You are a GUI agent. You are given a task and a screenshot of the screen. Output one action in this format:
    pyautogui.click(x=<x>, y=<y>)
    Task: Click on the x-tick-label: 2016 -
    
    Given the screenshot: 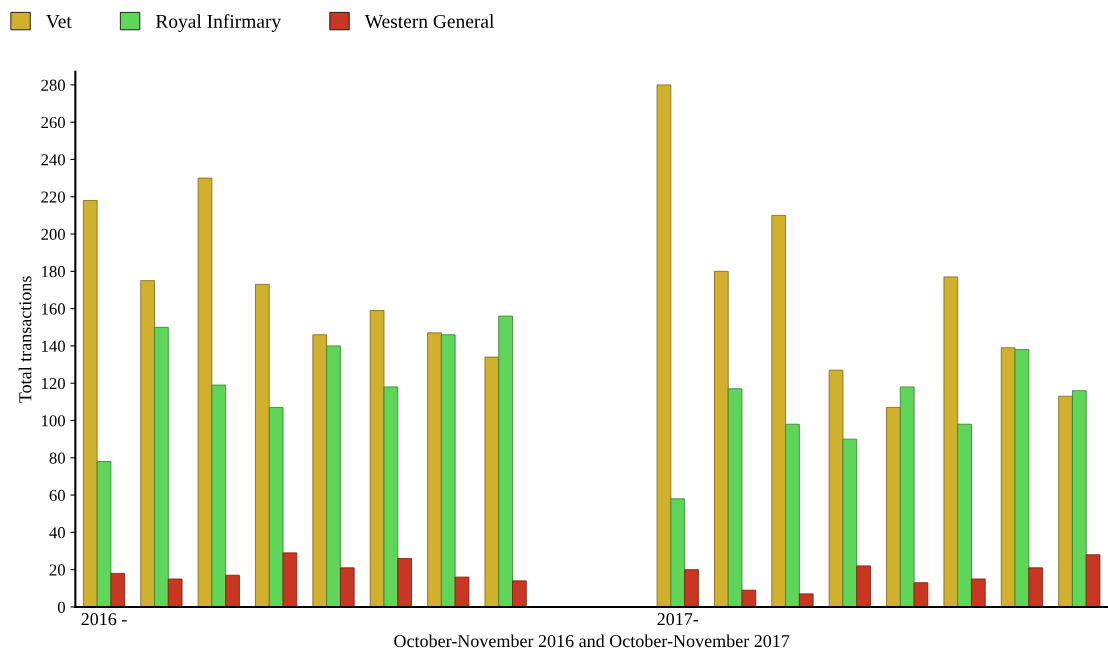 What is the action you would take?
    pyautogui.click(x=104, y=619)
    